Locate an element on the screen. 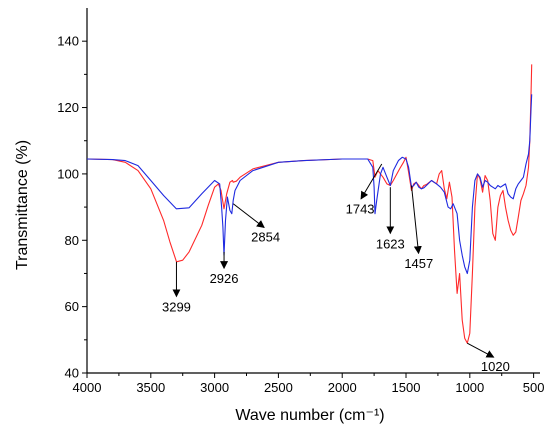 The width and height of the screenshot is (550, 435). x-axis: 4000 3500 3000 2500 2000 1500 1000 500 is located at coordinates (309, 384).